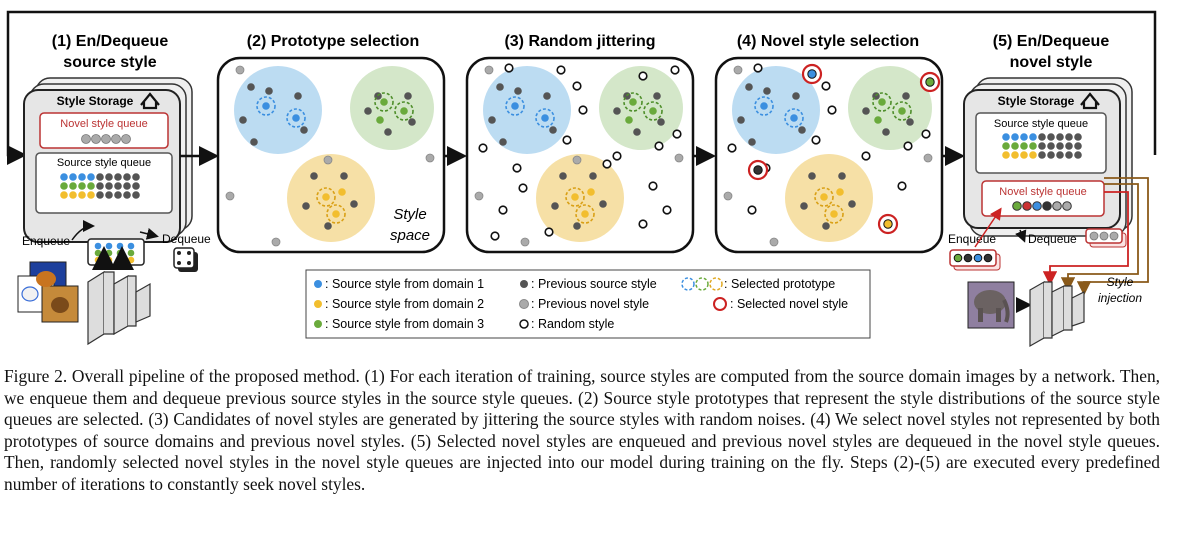 The height and width of the screenshot is (555, 1191). What do you see at coordinates (1067, 206) in the screenshot?
I see `novel-queue-dot` at bounding box center [1067, 206].